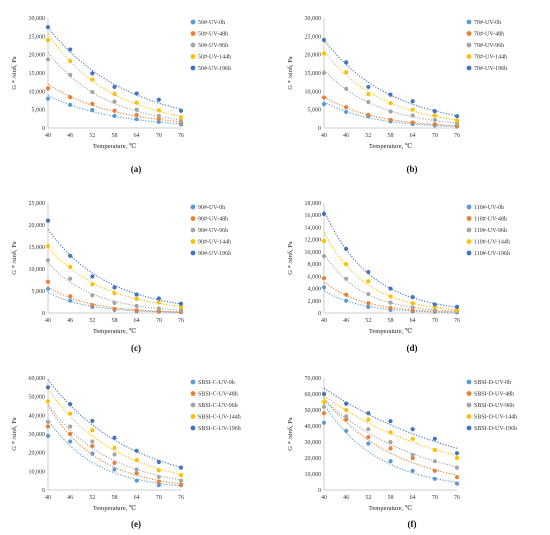 This screenshot has height=535, width=550. Describe the element at coordinates (315, 111) in the screenshot. I see `y-tick-label: 5,000` at that location.